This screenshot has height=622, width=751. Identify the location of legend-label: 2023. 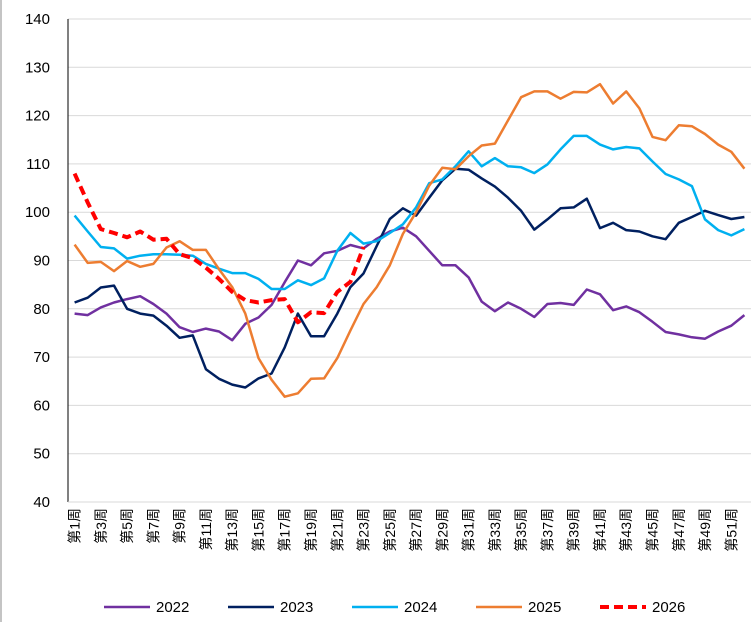
(296, 607).